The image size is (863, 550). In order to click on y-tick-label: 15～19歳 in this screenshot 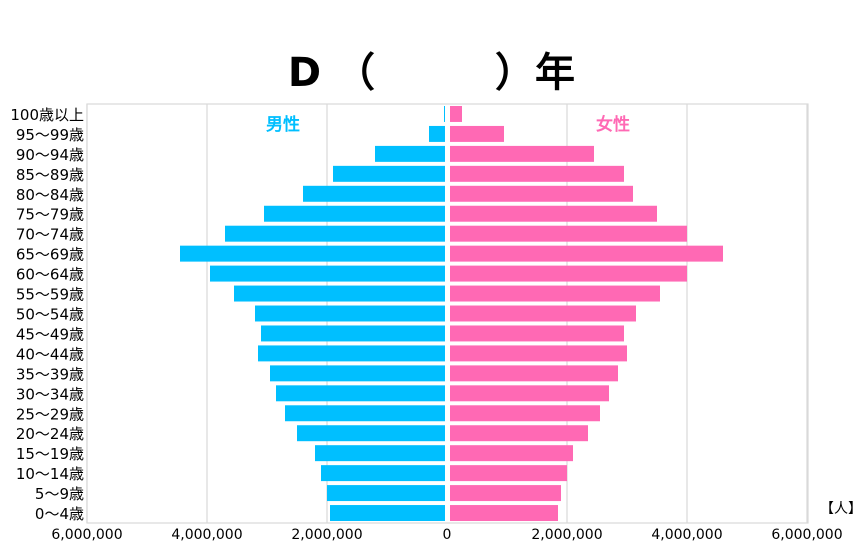, I will do `click(50, 454)`.